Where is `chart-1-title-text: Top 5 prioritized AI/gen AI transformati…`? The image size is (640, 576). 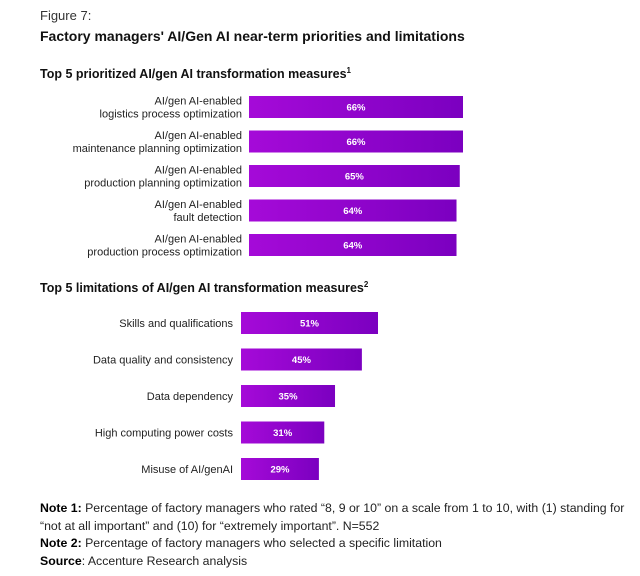
chart-1-title-text: Top 5 prioritized AI/gen AI transformati… is located at coordinates (193, 74).